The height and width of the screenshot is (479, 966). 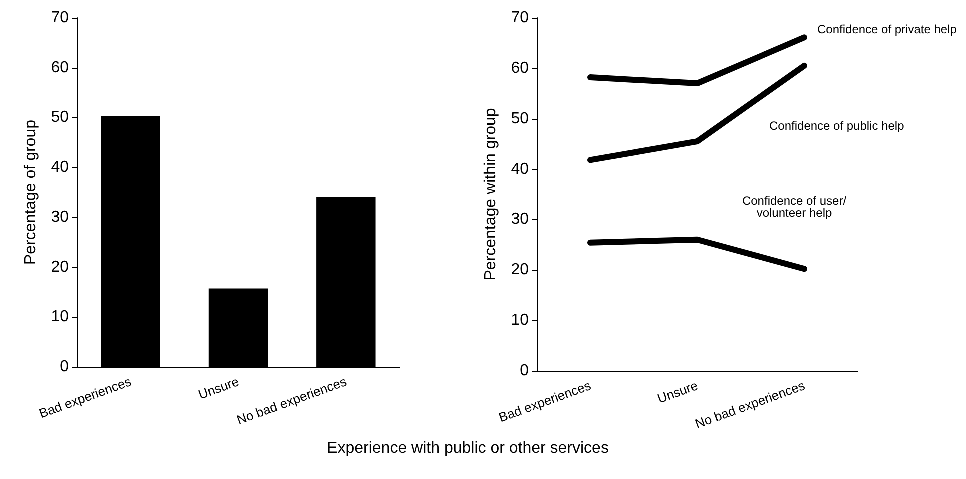 What do you see at coordinates (837, 125) in the screenshot?
I see `series-label: Confidence of public help` at bounding box center [837, 125].